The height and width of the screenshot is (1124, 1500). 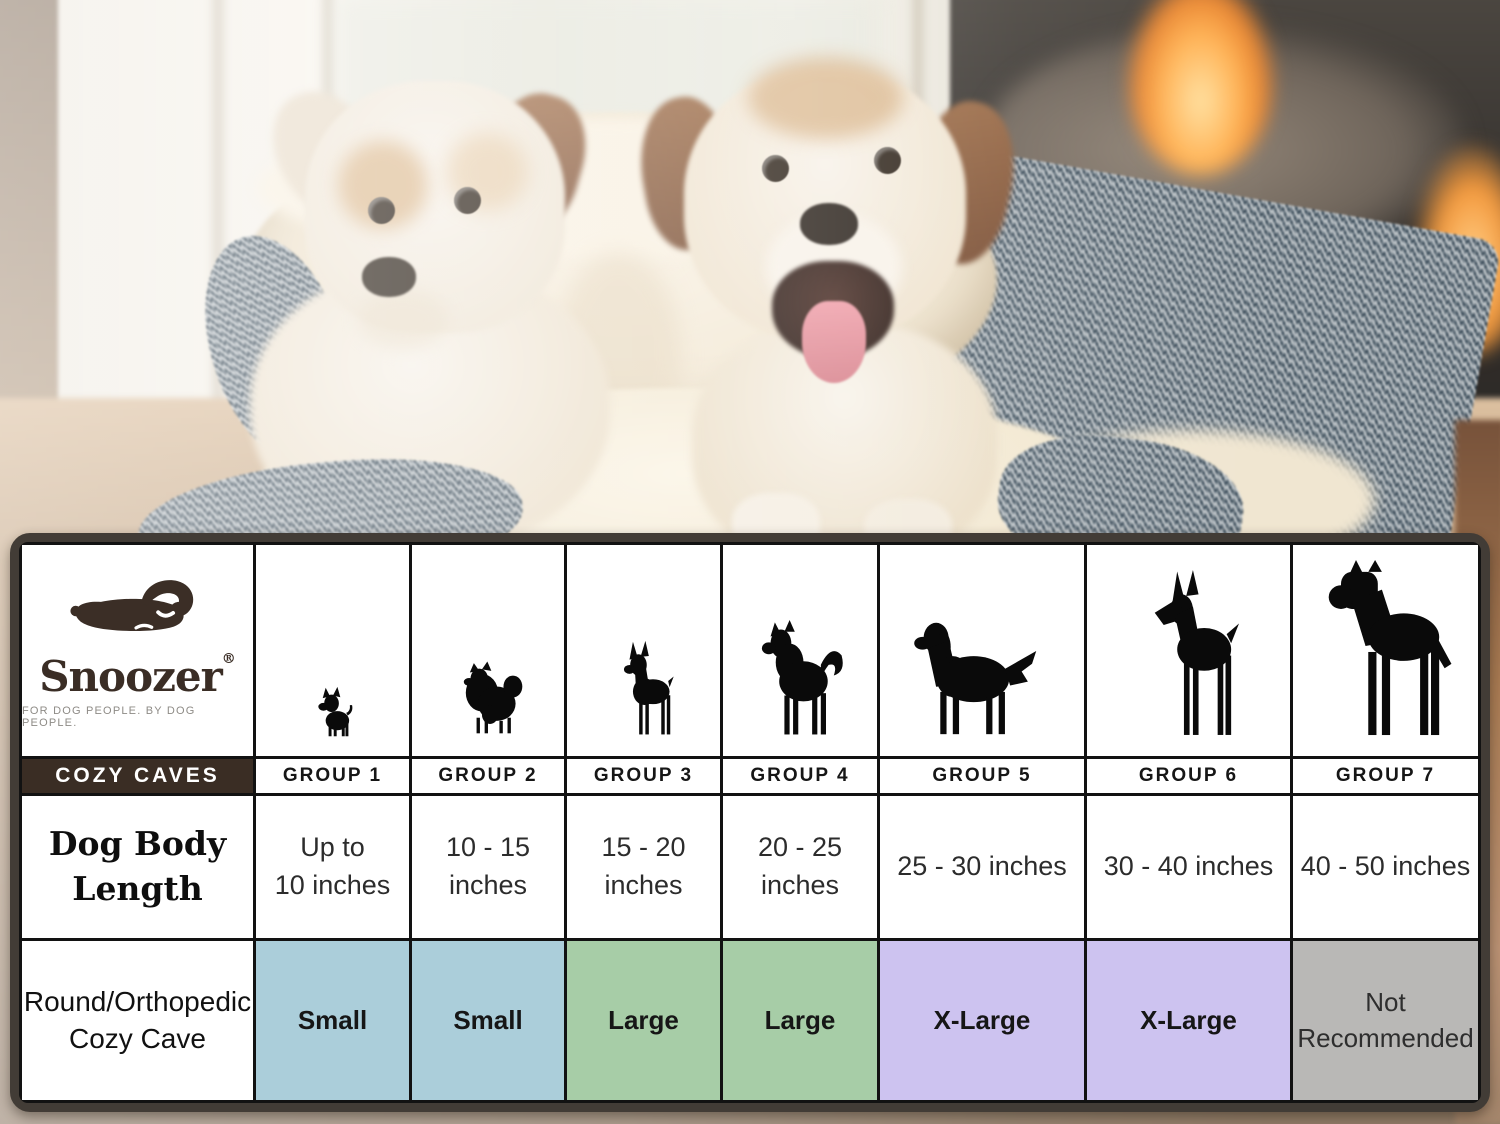 What do you see at coordinates (137, 776) in the screenshot?
I see `series-label-cell: COZY CAVES` at bounding box center [137, 776].